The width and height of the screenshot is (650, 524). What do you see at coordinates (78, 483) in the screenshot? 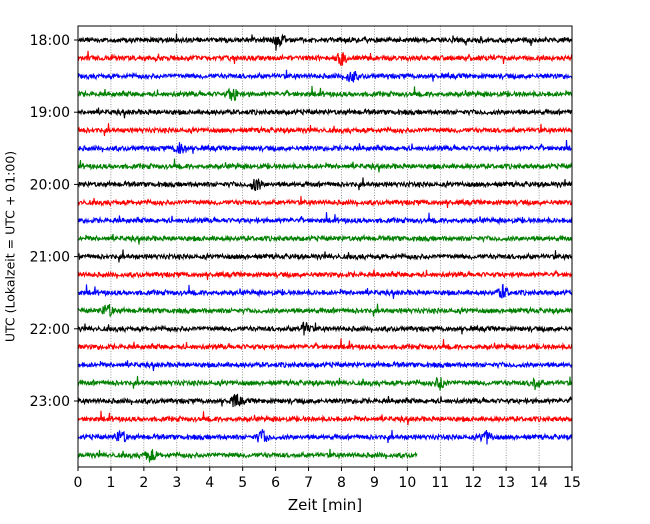
I see `x-tick-label: 0` at bounding box center [78, 483].